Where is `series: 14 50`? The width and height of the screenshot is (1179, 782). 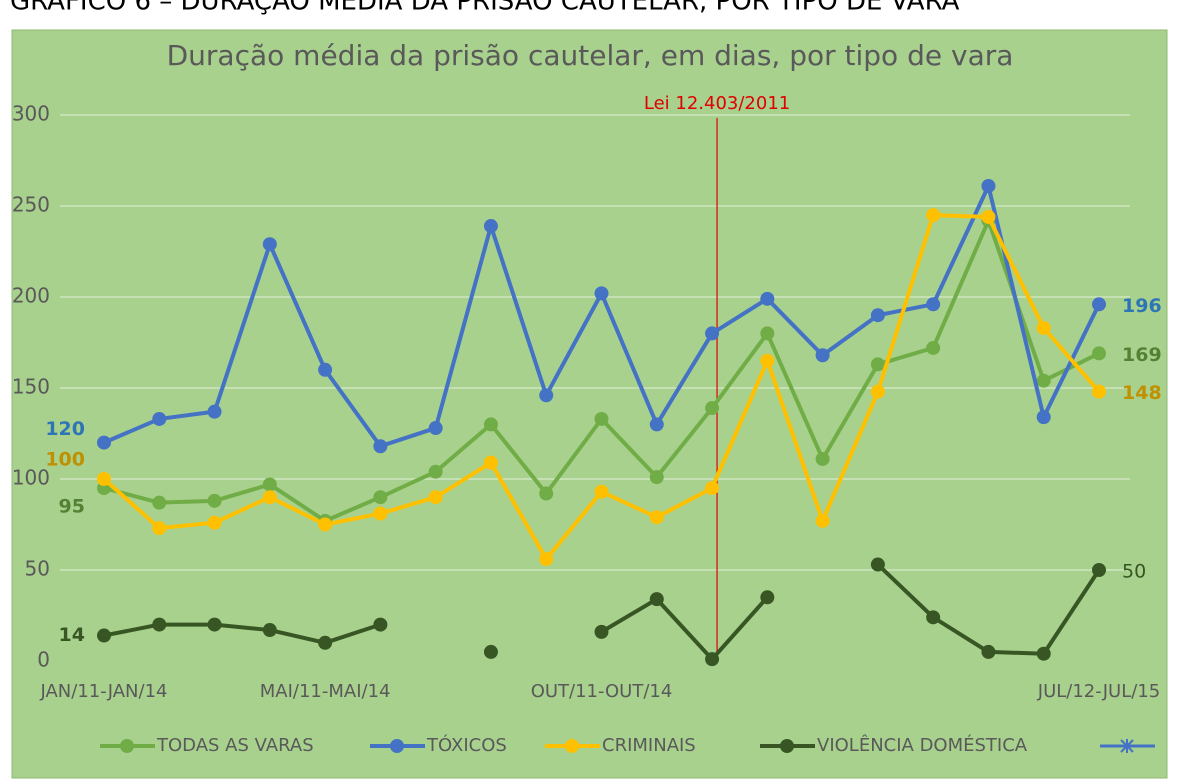 series: 14 50 is located at coordinates (602, 612).